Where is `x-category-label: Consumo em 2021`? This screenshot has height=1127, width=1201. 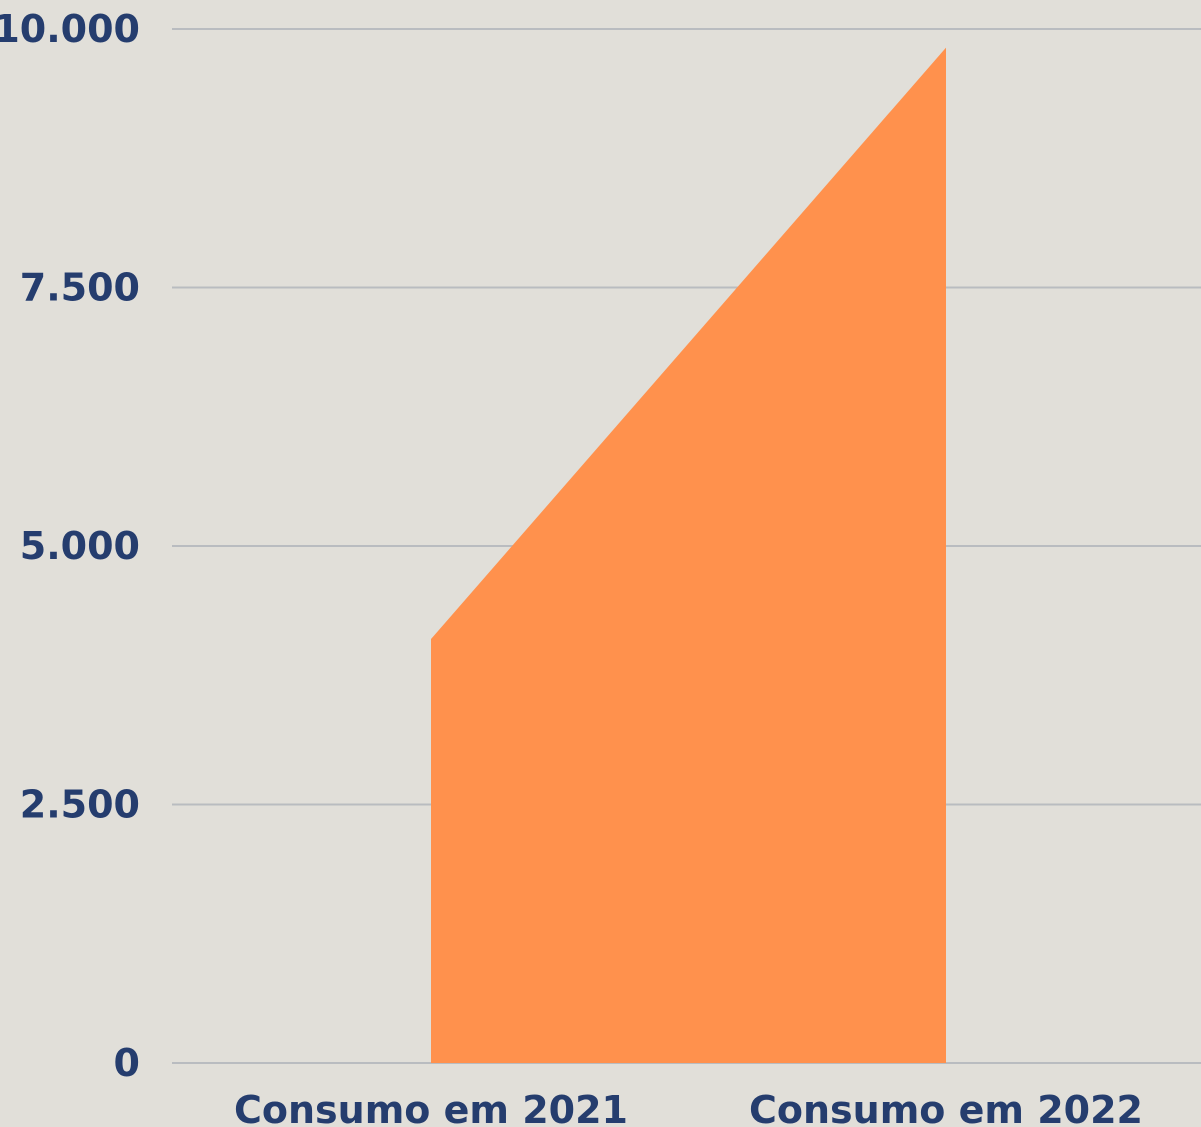 x-category-label: Consumo em 2021 is located at coordinates (431, 1107).